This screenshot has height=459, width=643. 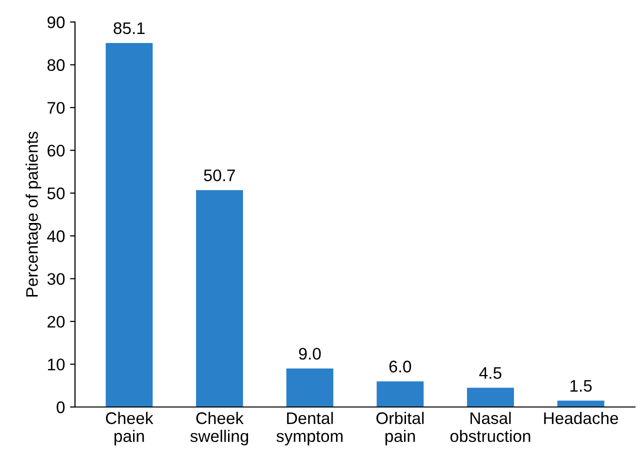 I want to click on x-tick-label: Nasal obstruction, so click(x=490, y=427).